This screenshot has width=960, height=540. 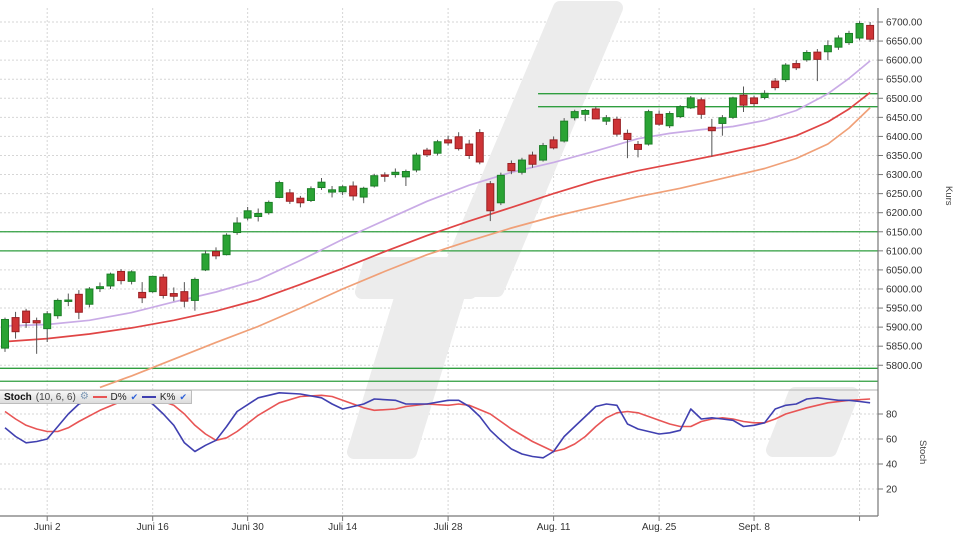 I want to click on svg-text: 6600.00, so click(x=904, y=61).